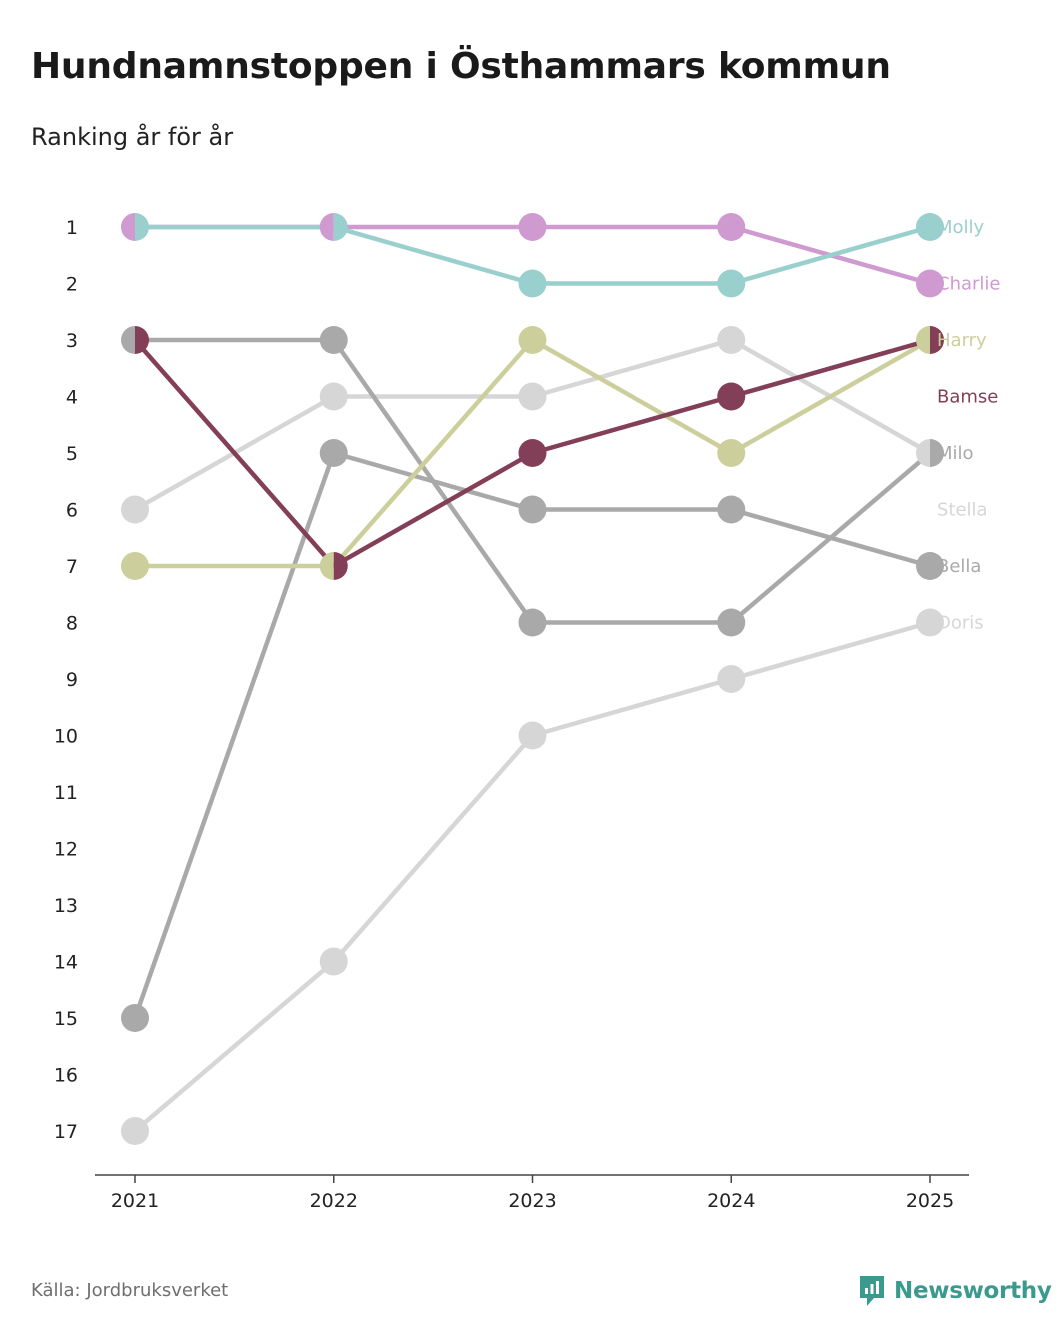  What do you see at coordinates (66, 1132) in the screenshot?
I see `y-tick-label: 17` at bounding box center [66, 1132].